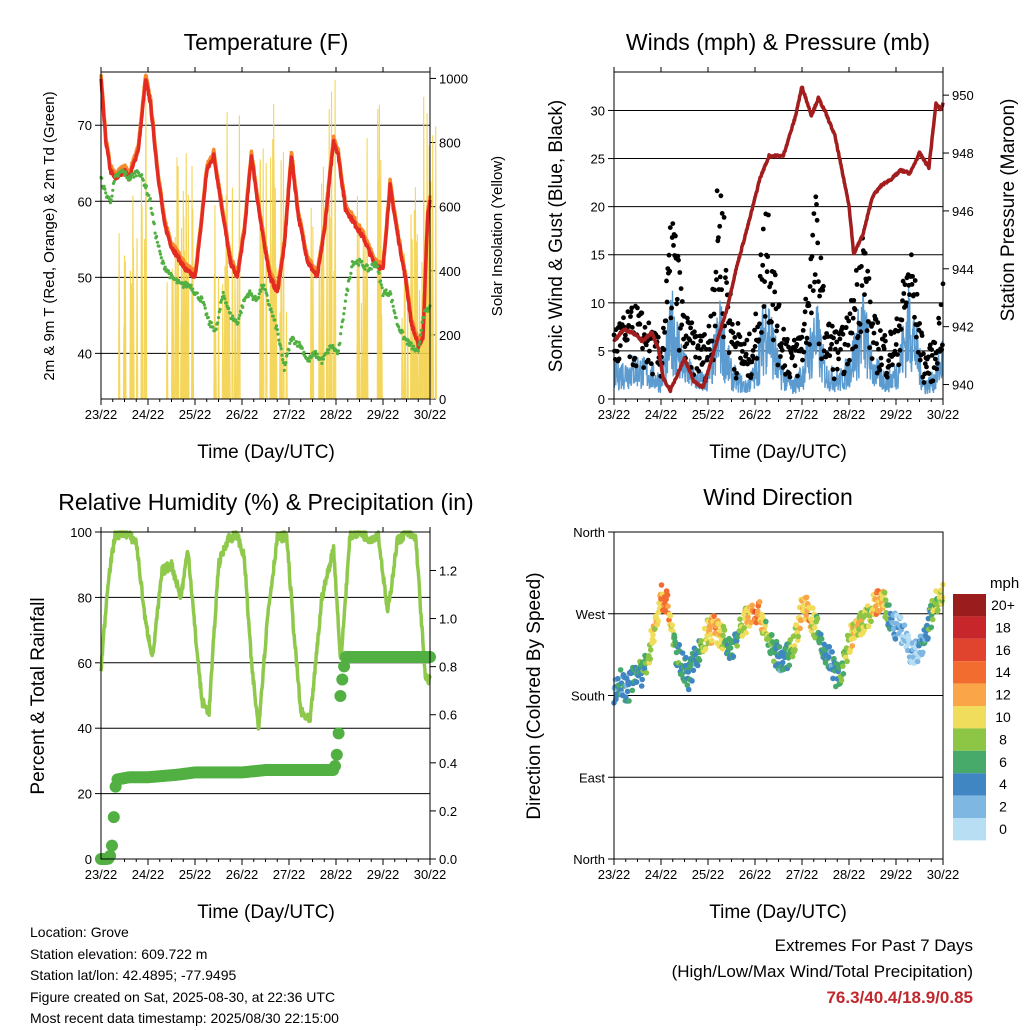  Describe the element at coordinates (265, 695) in the screenshot. I see `humidity-frame` at that location.